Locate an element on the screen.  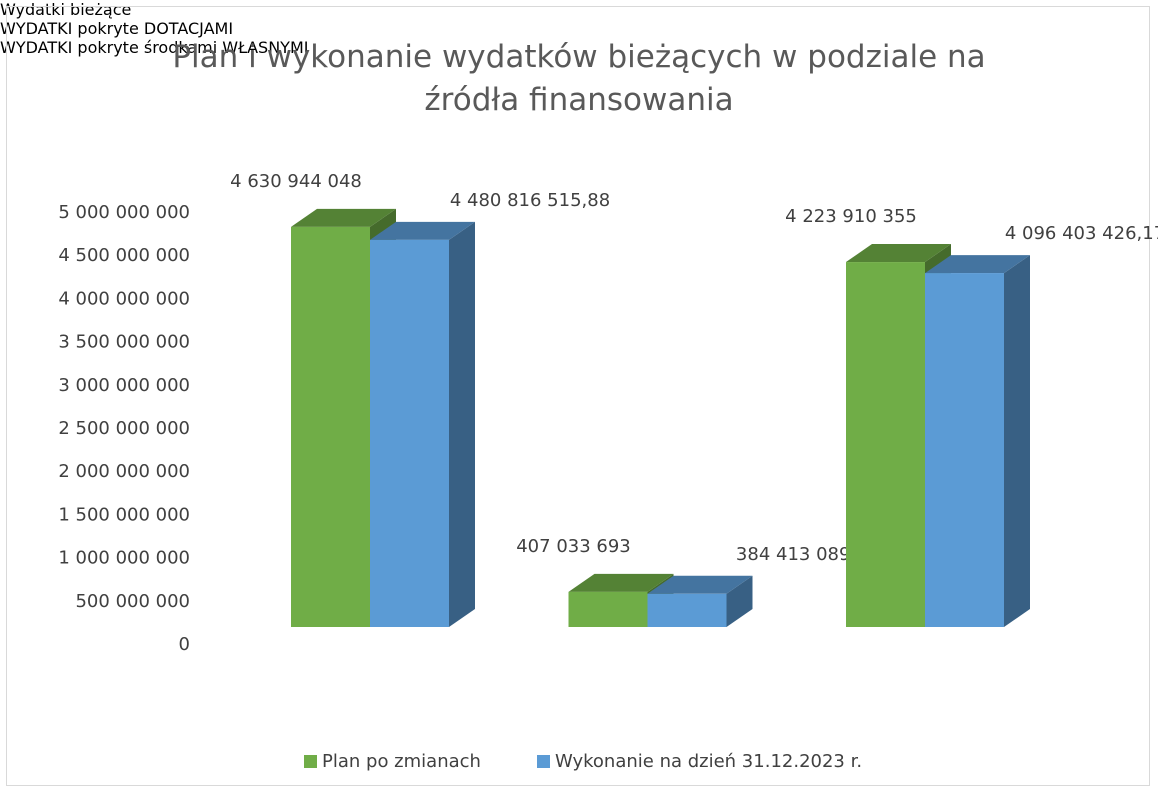
y-tick-label: 1 000 000 000 is located at coordinates (124, 558).